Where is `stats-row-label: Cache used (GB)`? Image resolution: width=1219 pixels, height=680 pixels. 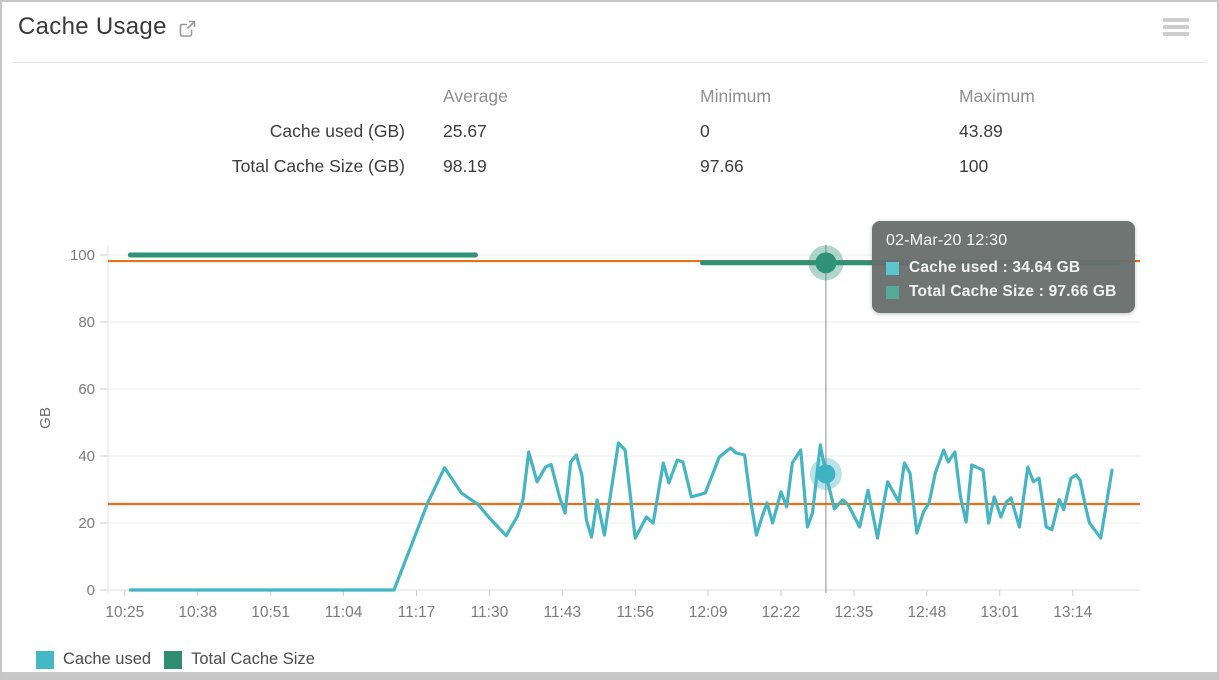 stats-row-label: Cache used (GB) is located at coordinates (337, 131).